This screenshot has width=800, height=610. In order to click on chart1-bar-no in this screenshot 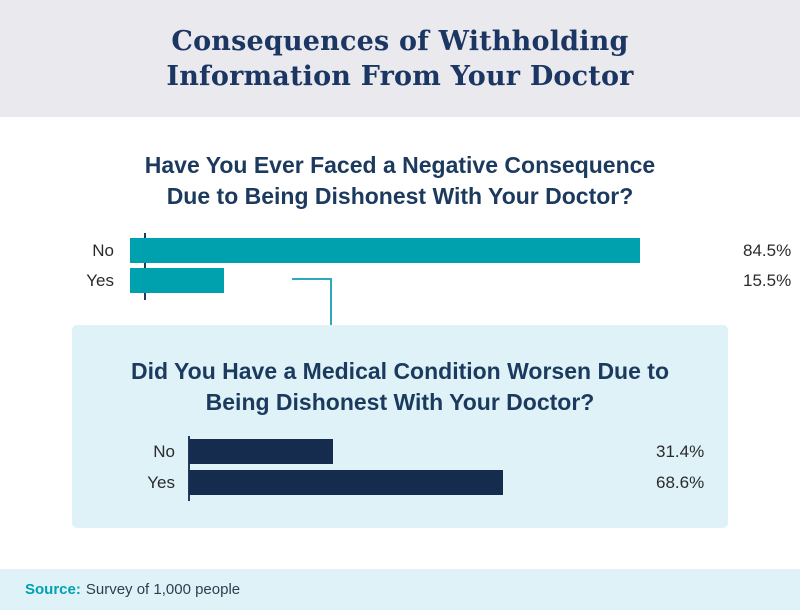, I will do `click(385, 250)`.